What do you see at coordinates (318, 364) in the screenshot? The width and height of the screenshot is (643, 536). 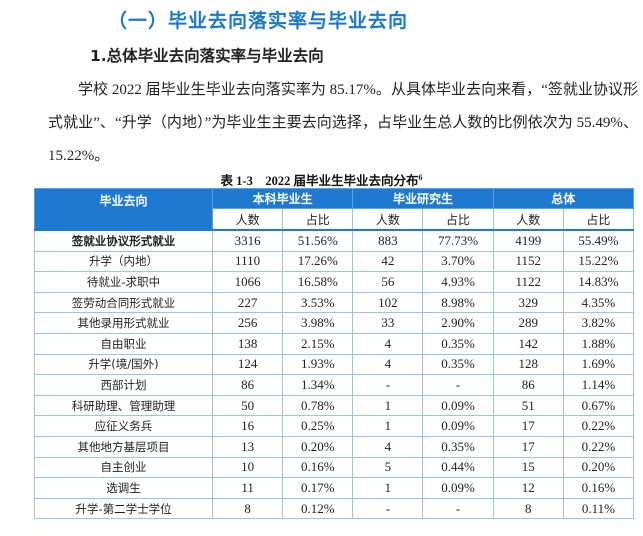 I see `undergrad-ratio-cell: 1.93%` at bounding box center [318, 364].